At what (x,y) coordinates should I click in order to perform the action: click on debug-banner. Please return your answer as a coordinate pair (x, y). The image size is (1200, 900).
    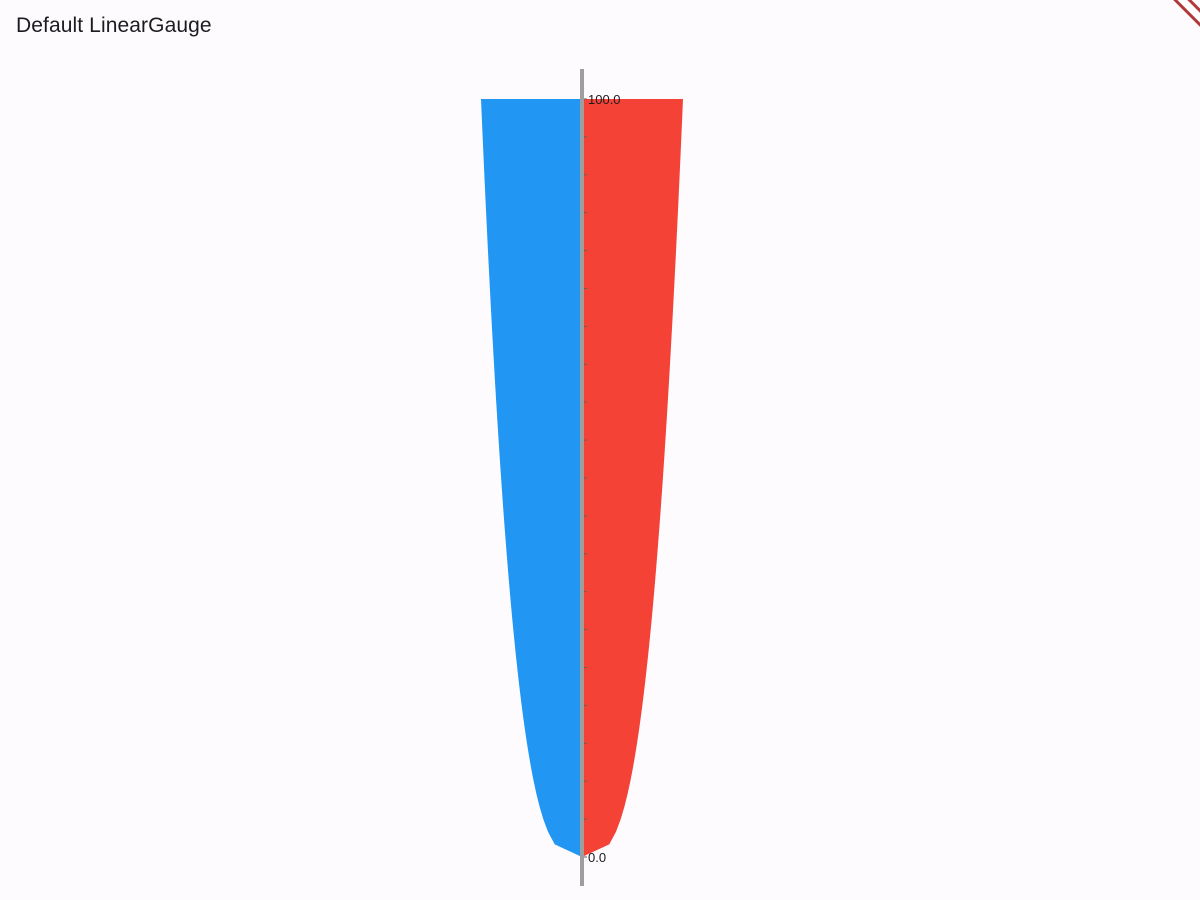
    Looking at the image, I should click on (1170, 30).